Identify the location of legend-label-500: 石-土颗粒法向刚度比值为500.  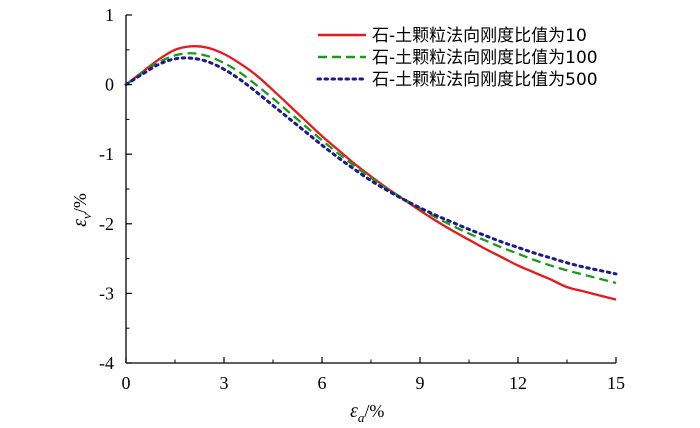
(485, 80).